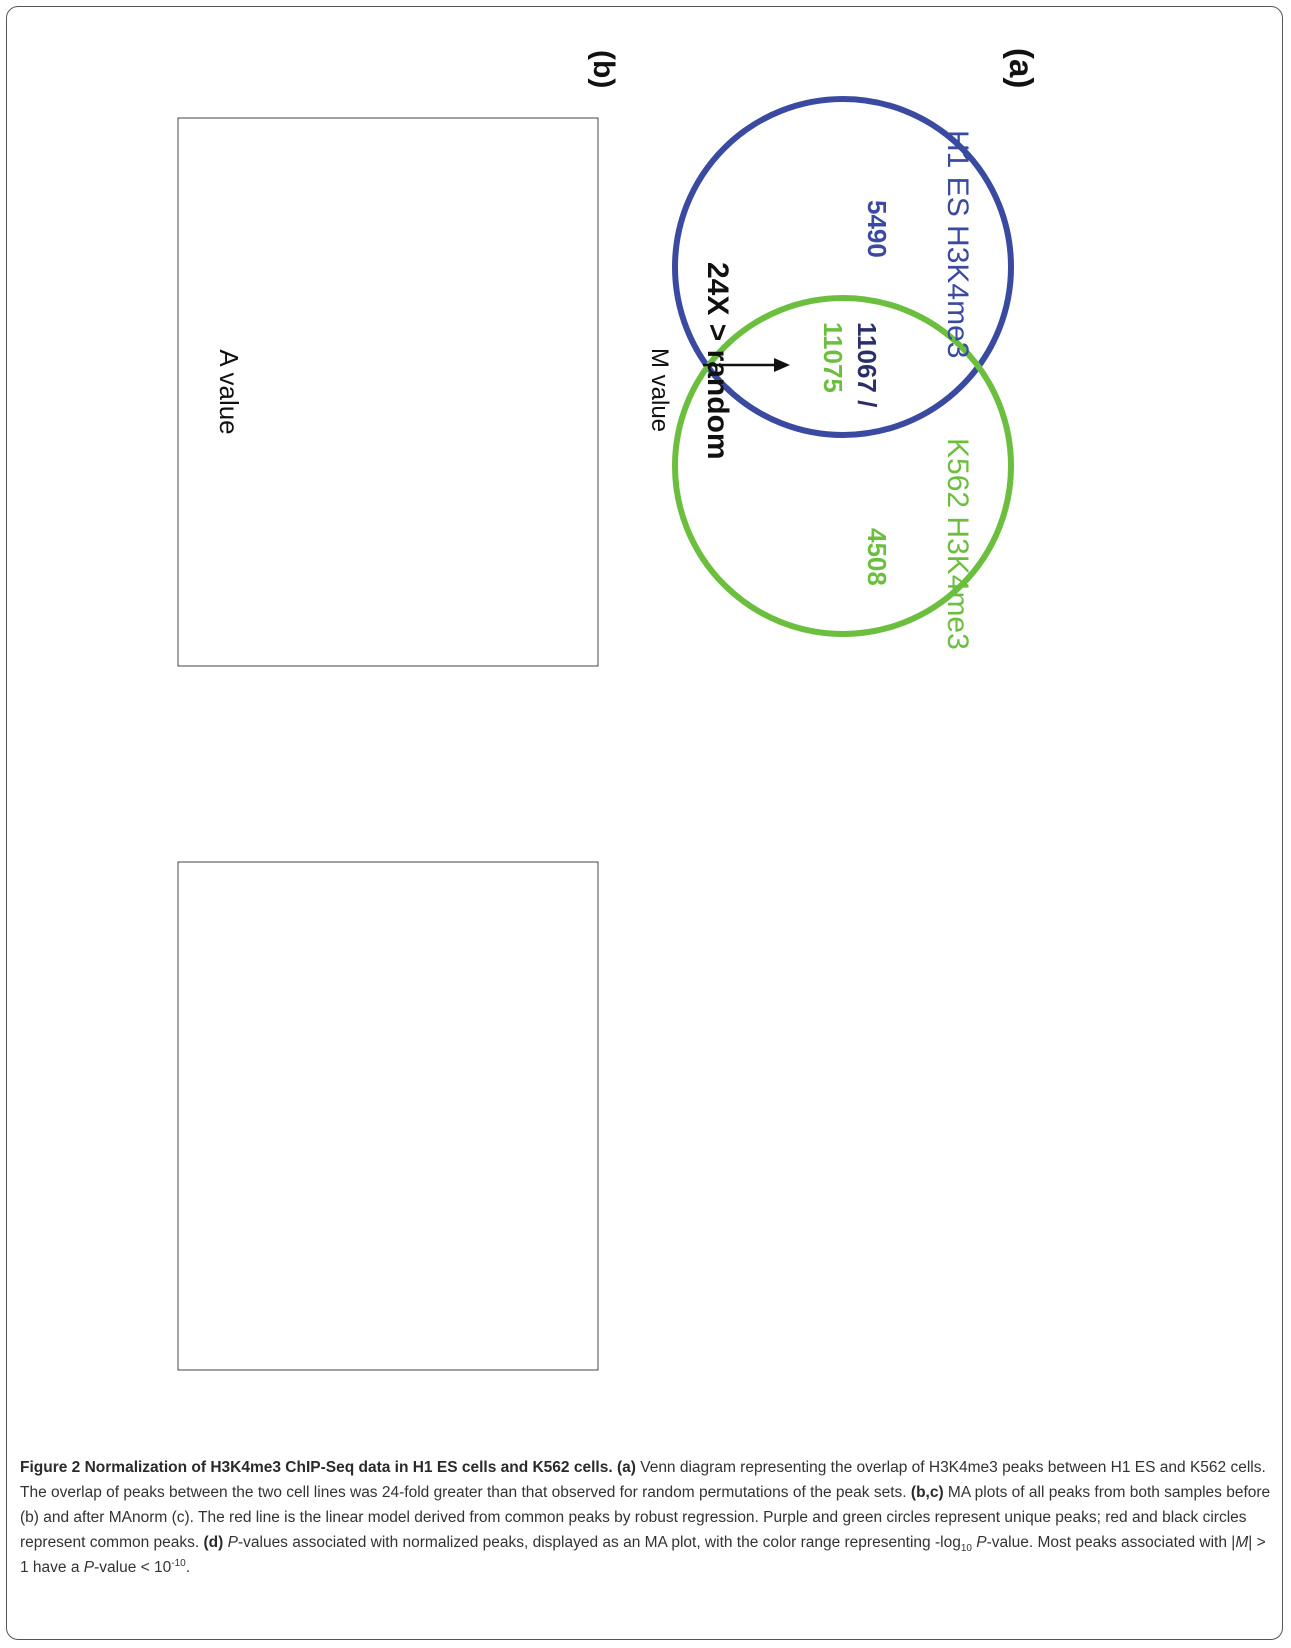  I want to click on caption-d-label: (d), so click(213, 1542).